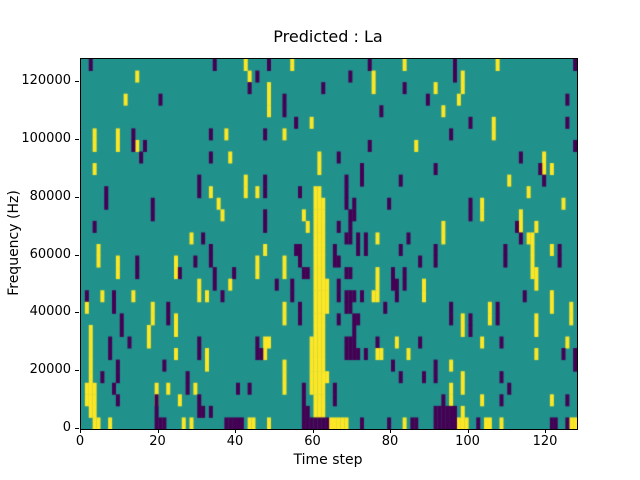  What do you see at coordinates (235, 441) in the screenshot?
I see `x-tick-label: 40` at bounding box center [235, 441].